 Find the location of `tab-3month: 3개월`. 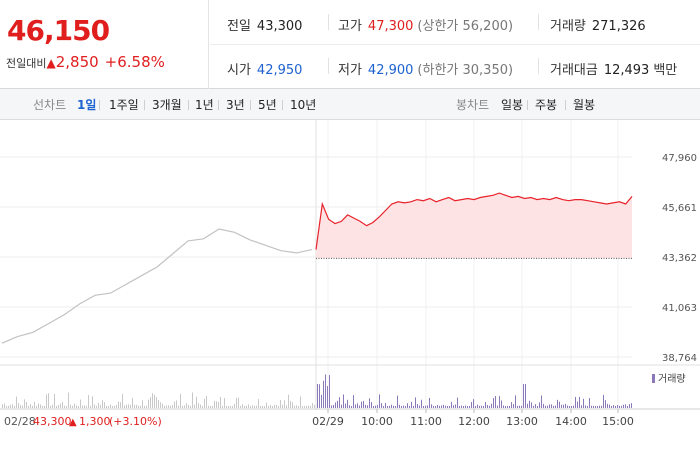

tab-3month: 3개월 is located at coordinates (167, 105).